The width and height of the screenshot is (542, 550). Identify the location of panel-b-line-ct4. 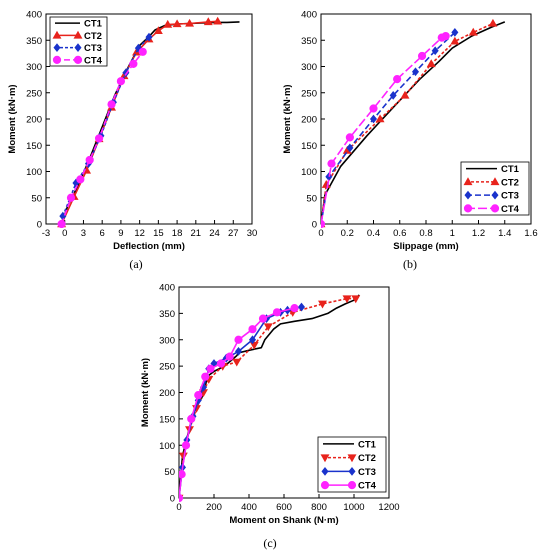
(384, 130).